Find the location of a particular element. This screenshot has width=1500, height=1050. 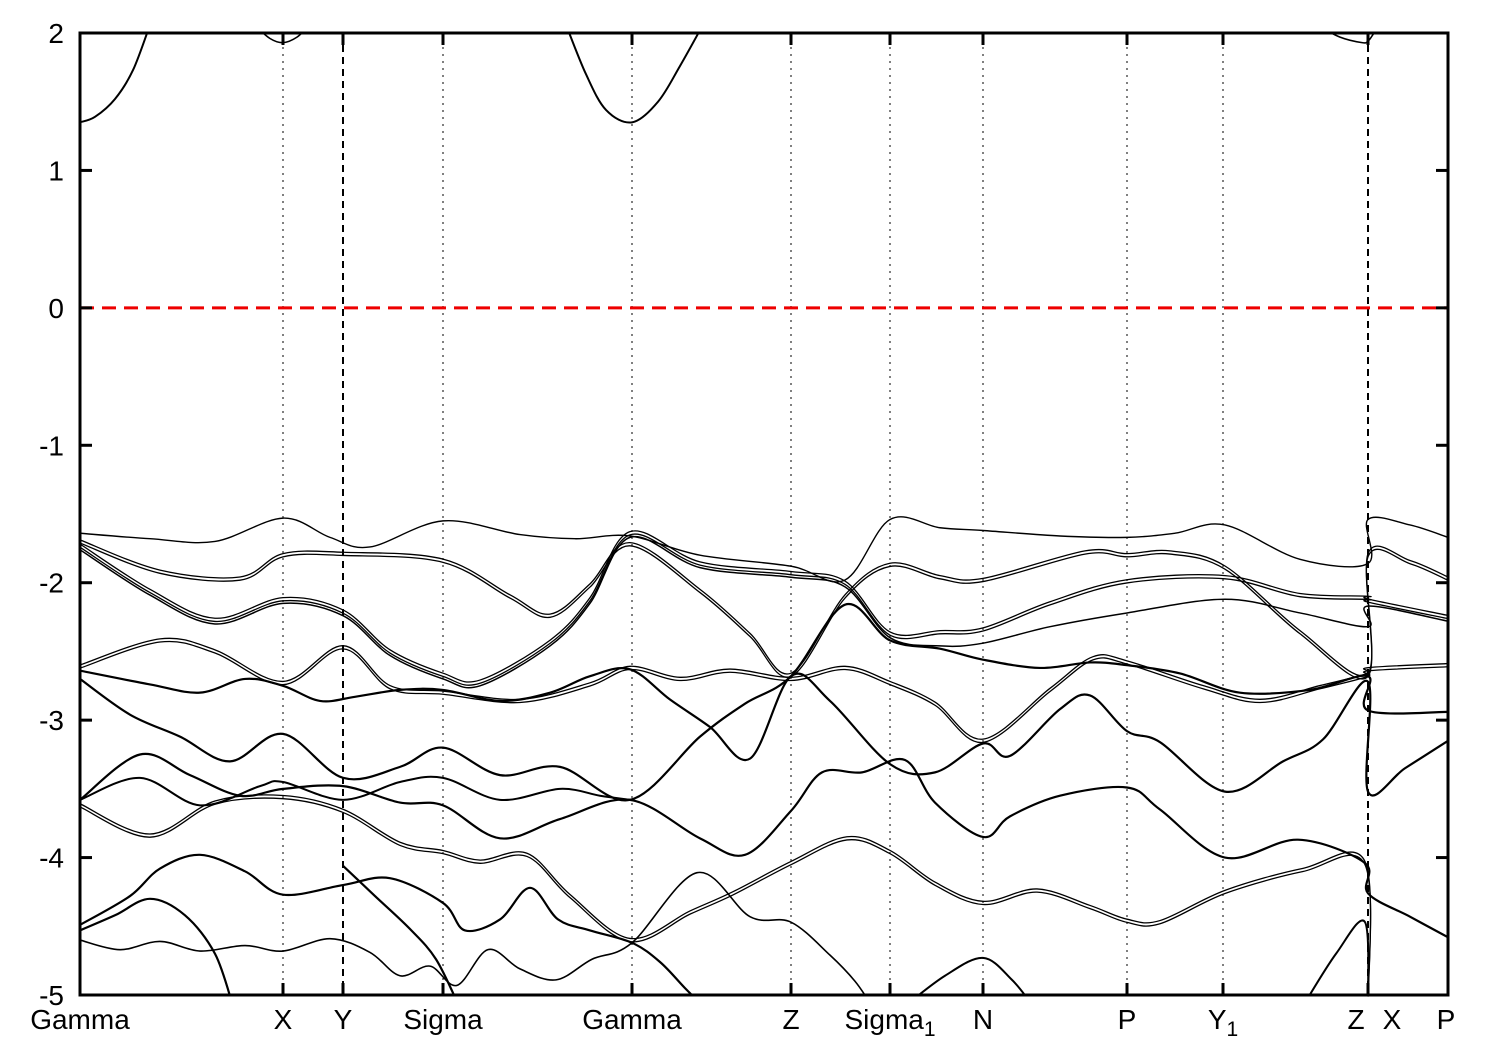

x-axis-kpoint-label-y1: Y1 is located at coordinates (1223, 1022).